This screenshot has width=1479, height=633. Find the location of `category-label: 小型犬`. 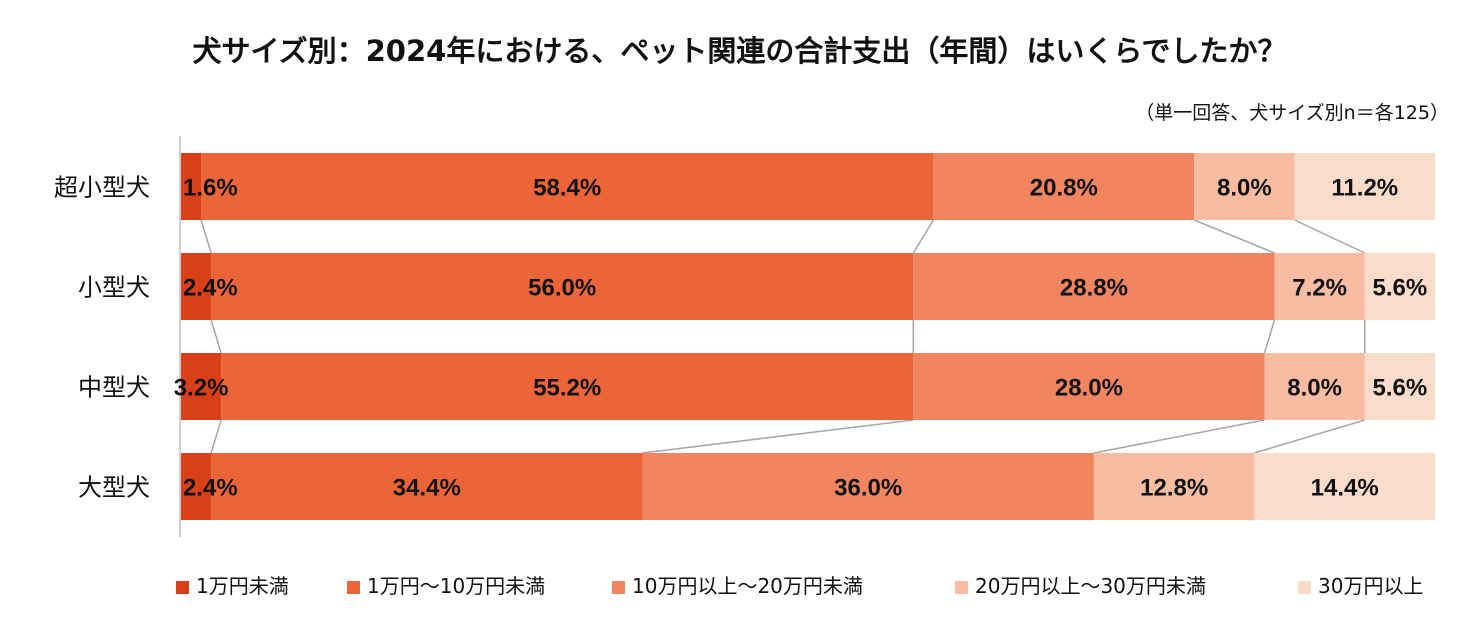

category-label: 小型犬 is located at coordinates (114, 288).